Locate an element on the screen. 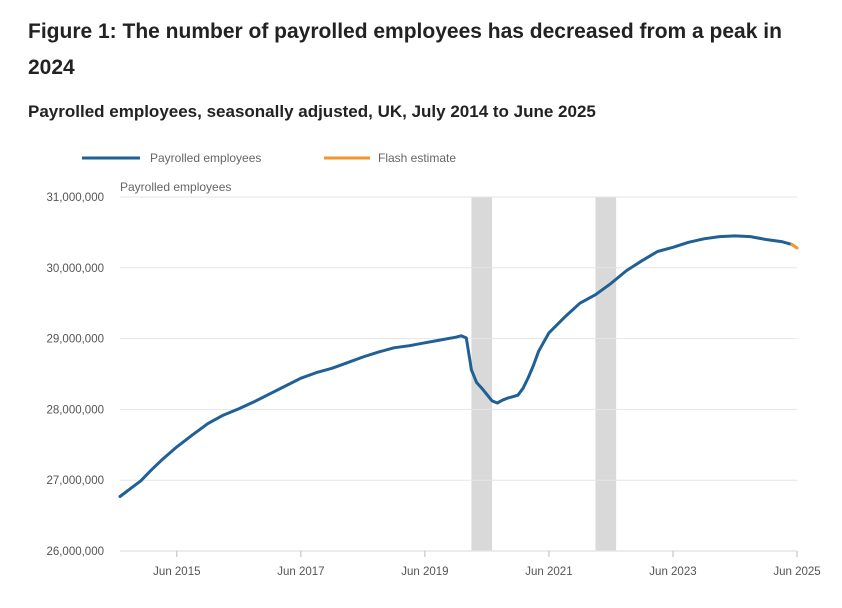  y-tick-label-0: 26,000,000 is located at coordinates (75, 552).